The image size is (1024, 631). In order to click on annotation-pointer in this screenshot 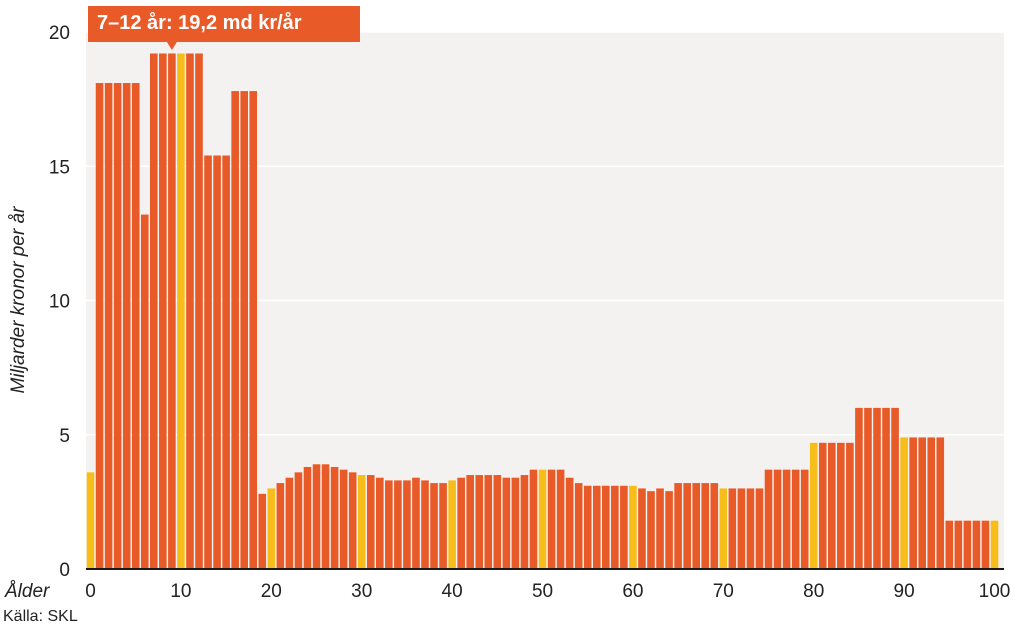, I will do `click(171, 46)`.